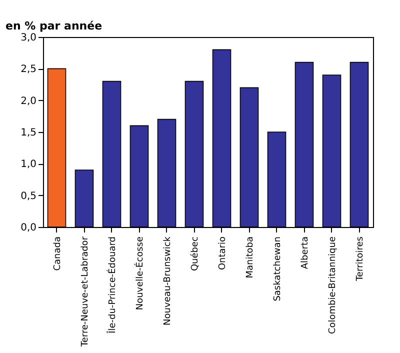 This screenshot has height=353, width=400. Describe the element at coordinates (54, 26) in the screenshot. I see `y-axis-title: en % par année` at that location.